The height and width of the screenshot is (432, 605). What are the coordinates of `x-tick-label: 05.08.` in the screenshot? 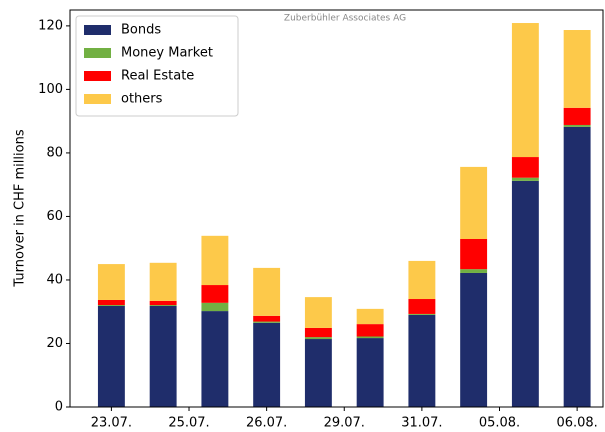 It's located at (499, 423).